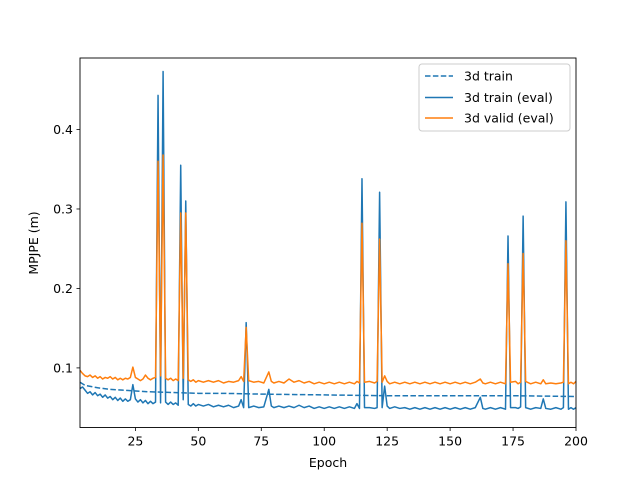 The height and width of the screenshot is (480, 640). What do you see at coordinates (63, 288) in the screenshot?
I see `y-tick-label: 0.2` at bounding box center [63, 288].